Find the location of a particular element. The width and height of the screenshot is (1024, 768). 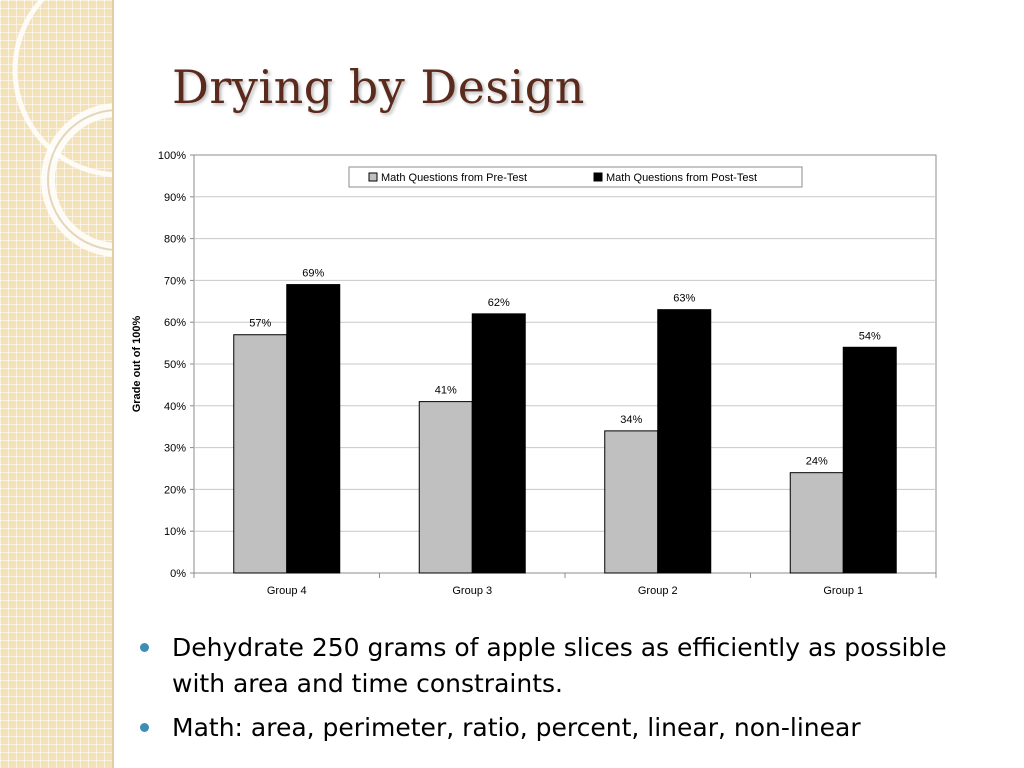

legend is located at coordinates (575, 177).